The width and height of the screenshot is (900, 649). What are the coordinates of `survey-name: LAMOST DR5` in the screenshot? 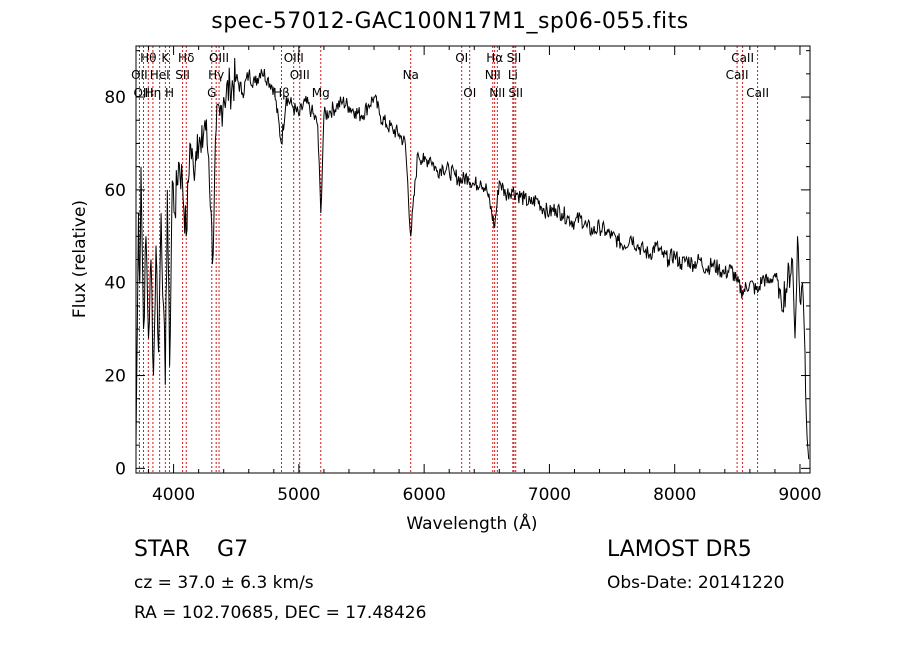 It's located at (679, 549).